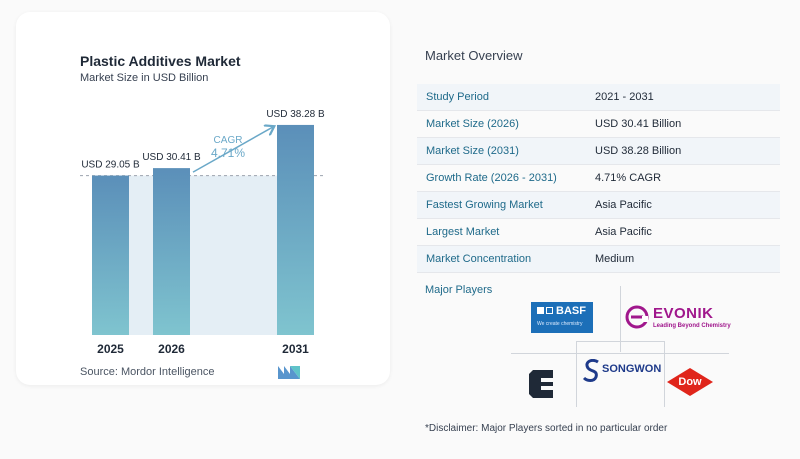 The width and height of the screenshot is (800, 459). I want to click on overview-row: Market Size (2026) USD 30.41 Billion, so click(598, 124).